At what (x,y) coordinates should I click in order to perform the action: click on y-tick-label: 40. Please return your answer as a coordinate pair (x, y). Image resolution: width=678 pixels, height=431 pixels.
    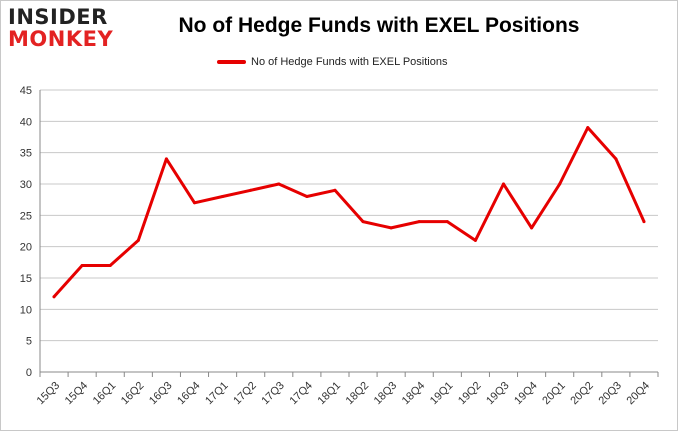
    Looking at the image, I should click on (26, 122).